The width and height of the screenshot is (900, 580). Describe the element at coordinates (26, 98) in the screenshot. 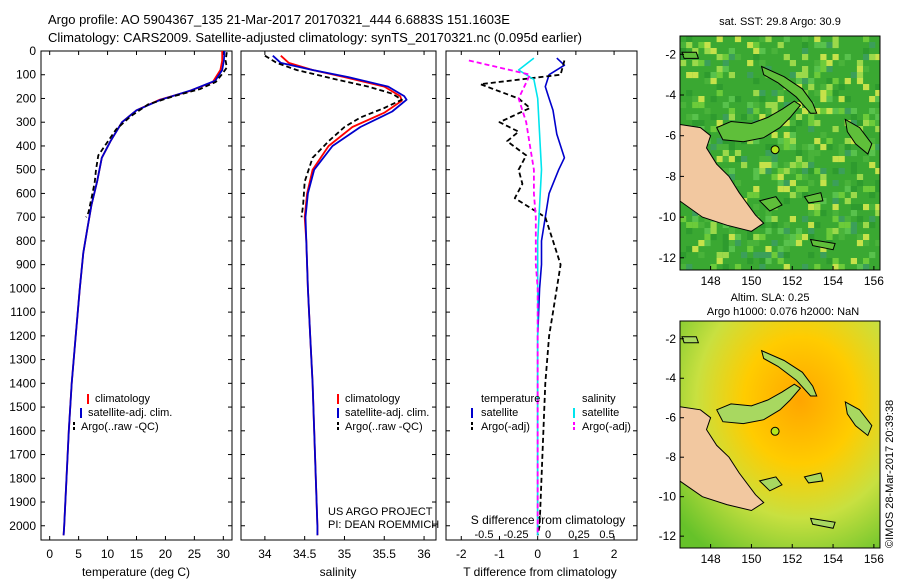

I see `depth-tick-label: 200` at that location.